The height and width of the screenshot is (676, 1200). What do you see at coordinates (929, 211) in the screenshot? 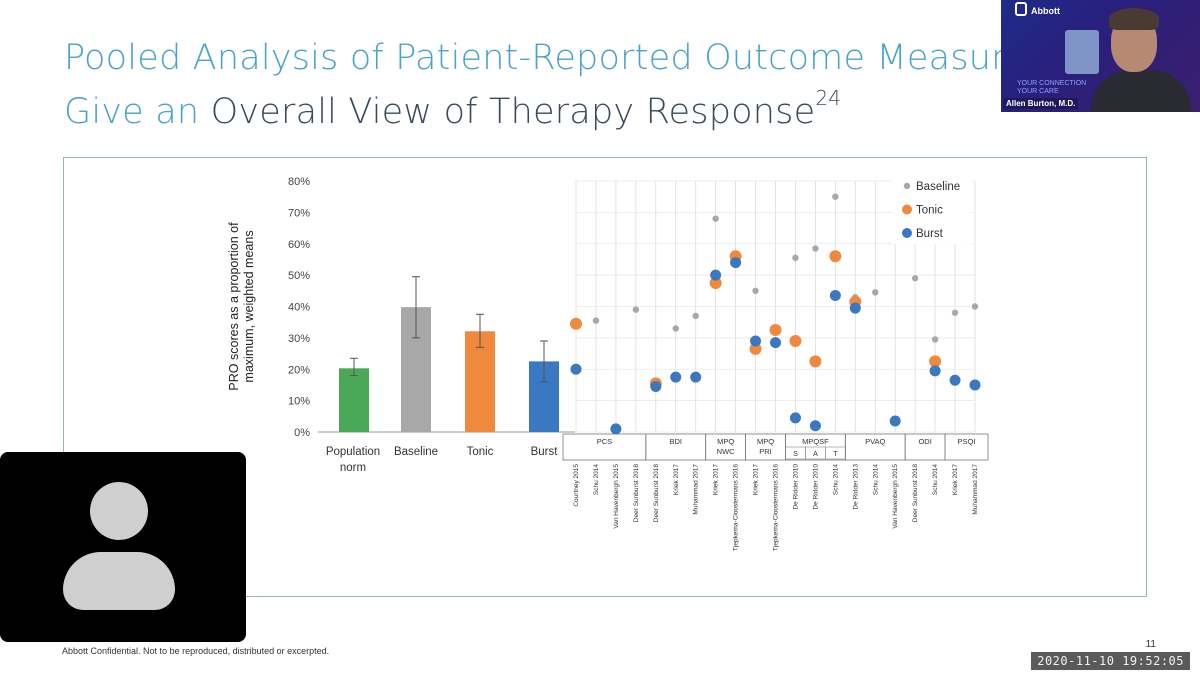
I see `legend-label: Tonic` at bounding box center [929, 211].